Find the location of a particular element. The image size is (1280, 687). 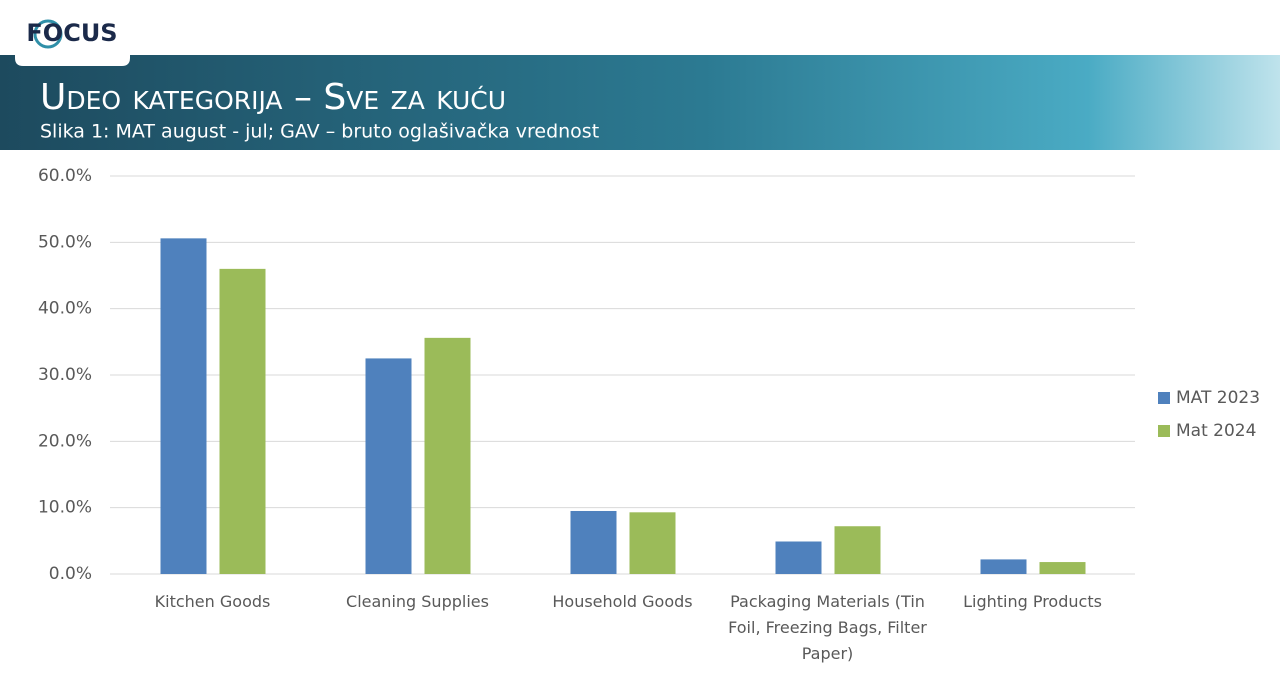

legend-label: Mat 2024 is located at coordinates (1216, 431).